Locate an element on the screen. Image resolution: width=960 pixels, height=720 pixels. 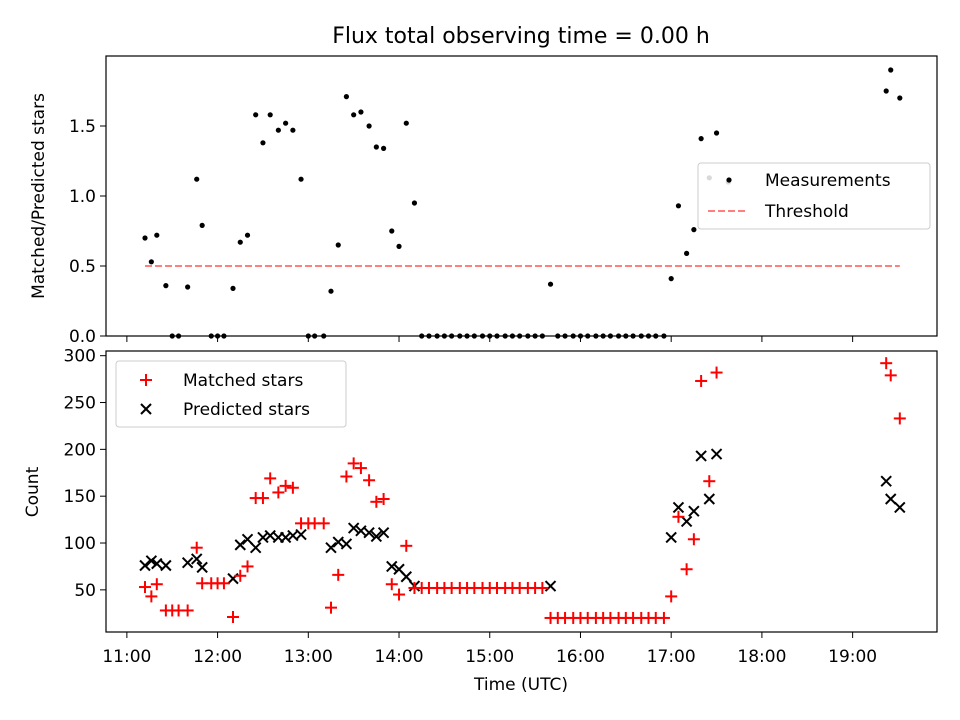
bottom-y-tick-label: 200 is located at coordinates (80, 450).